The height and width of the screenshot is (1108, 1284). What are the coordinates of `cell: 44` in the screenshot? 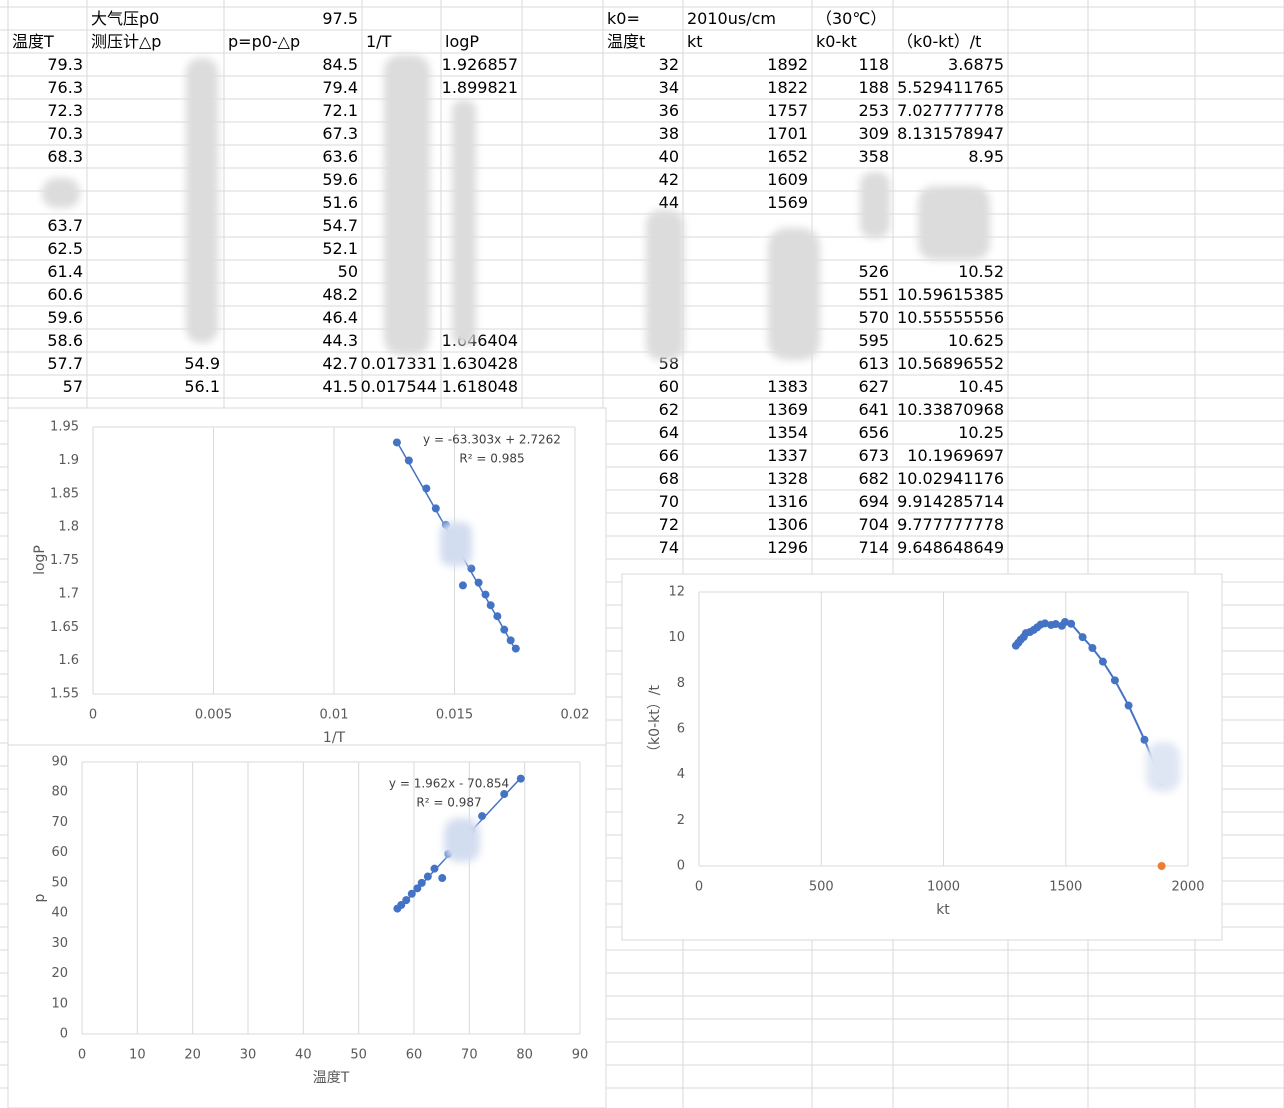 It's located at (669, 202).